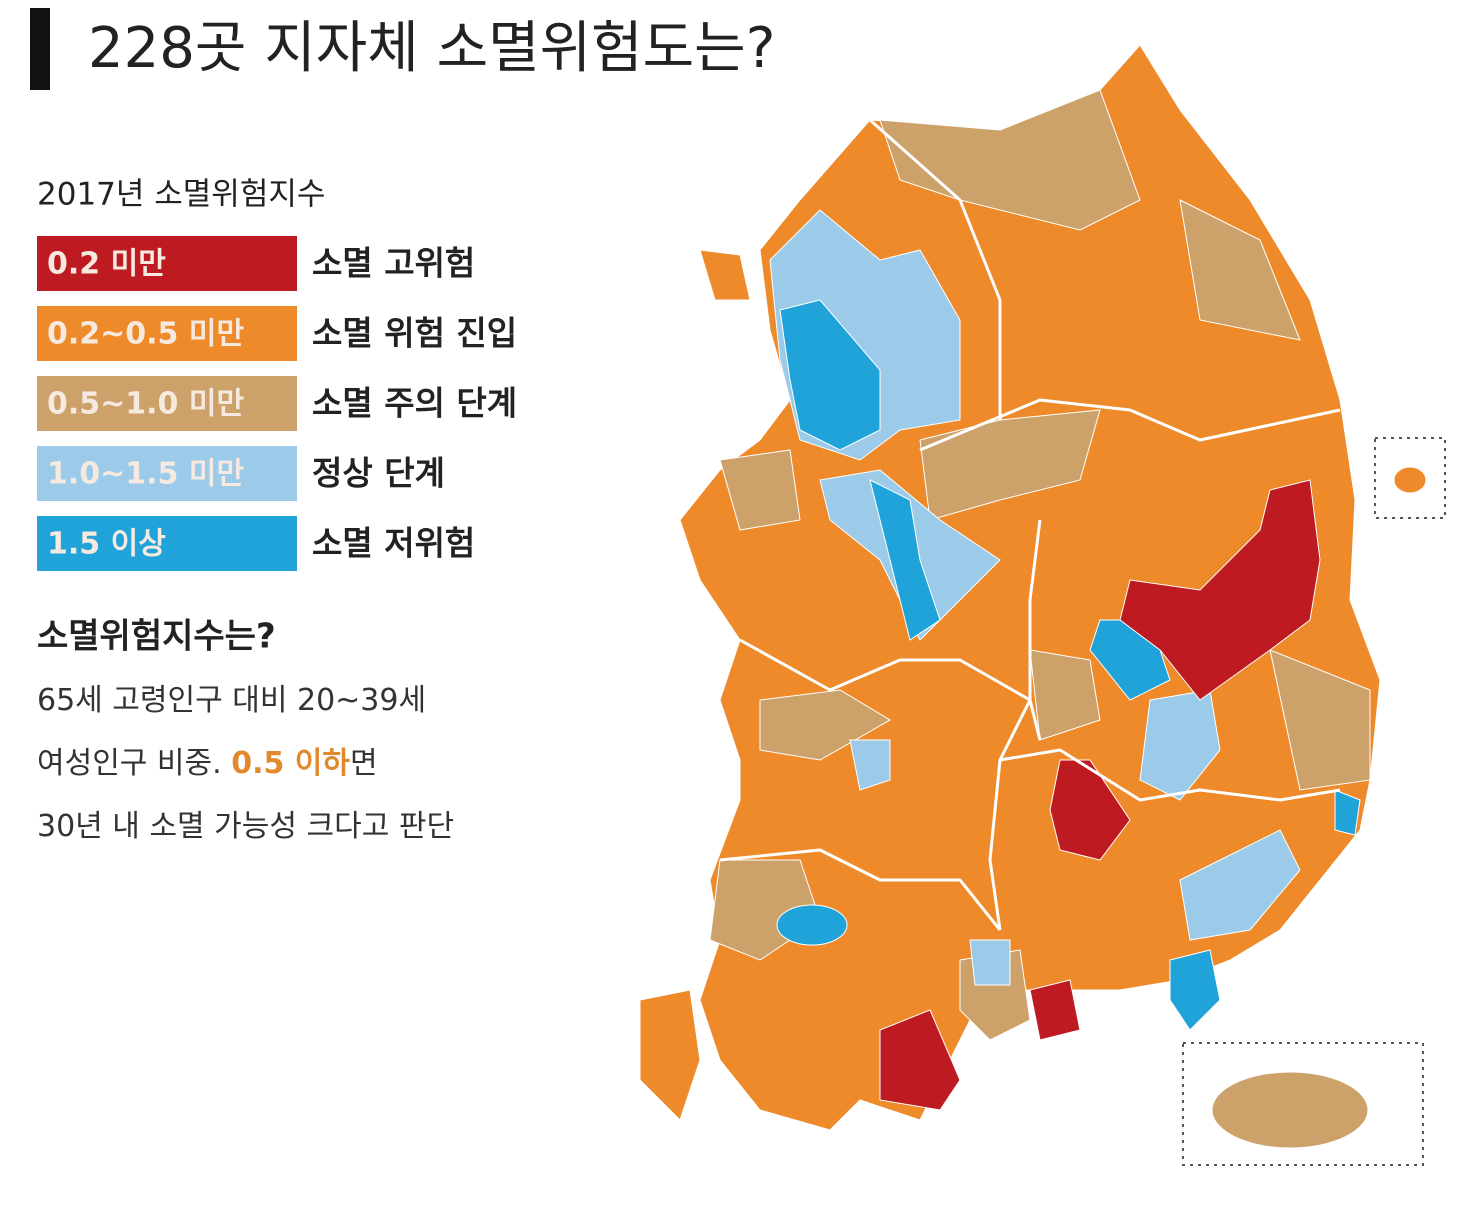  I want to click on note-text: 65세 고령인구 대비 20~39세, so click(231, 700).